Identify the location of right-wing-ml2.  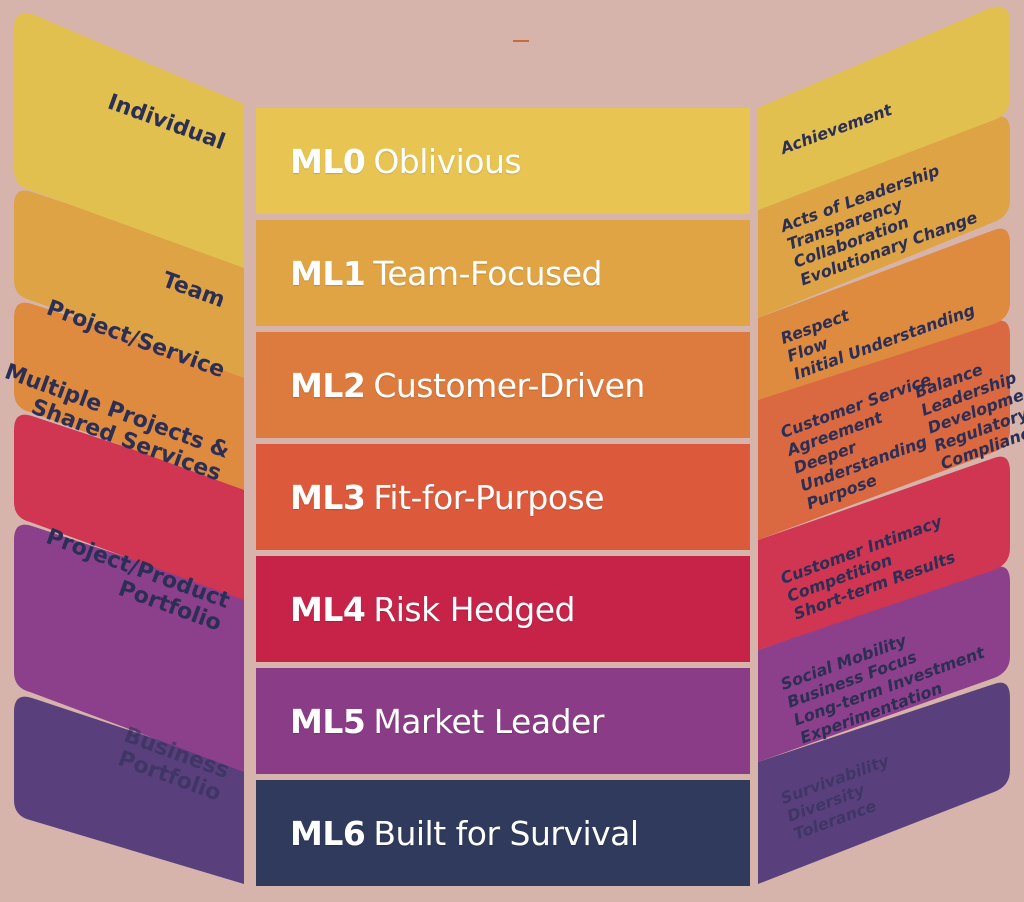
(884, 314).